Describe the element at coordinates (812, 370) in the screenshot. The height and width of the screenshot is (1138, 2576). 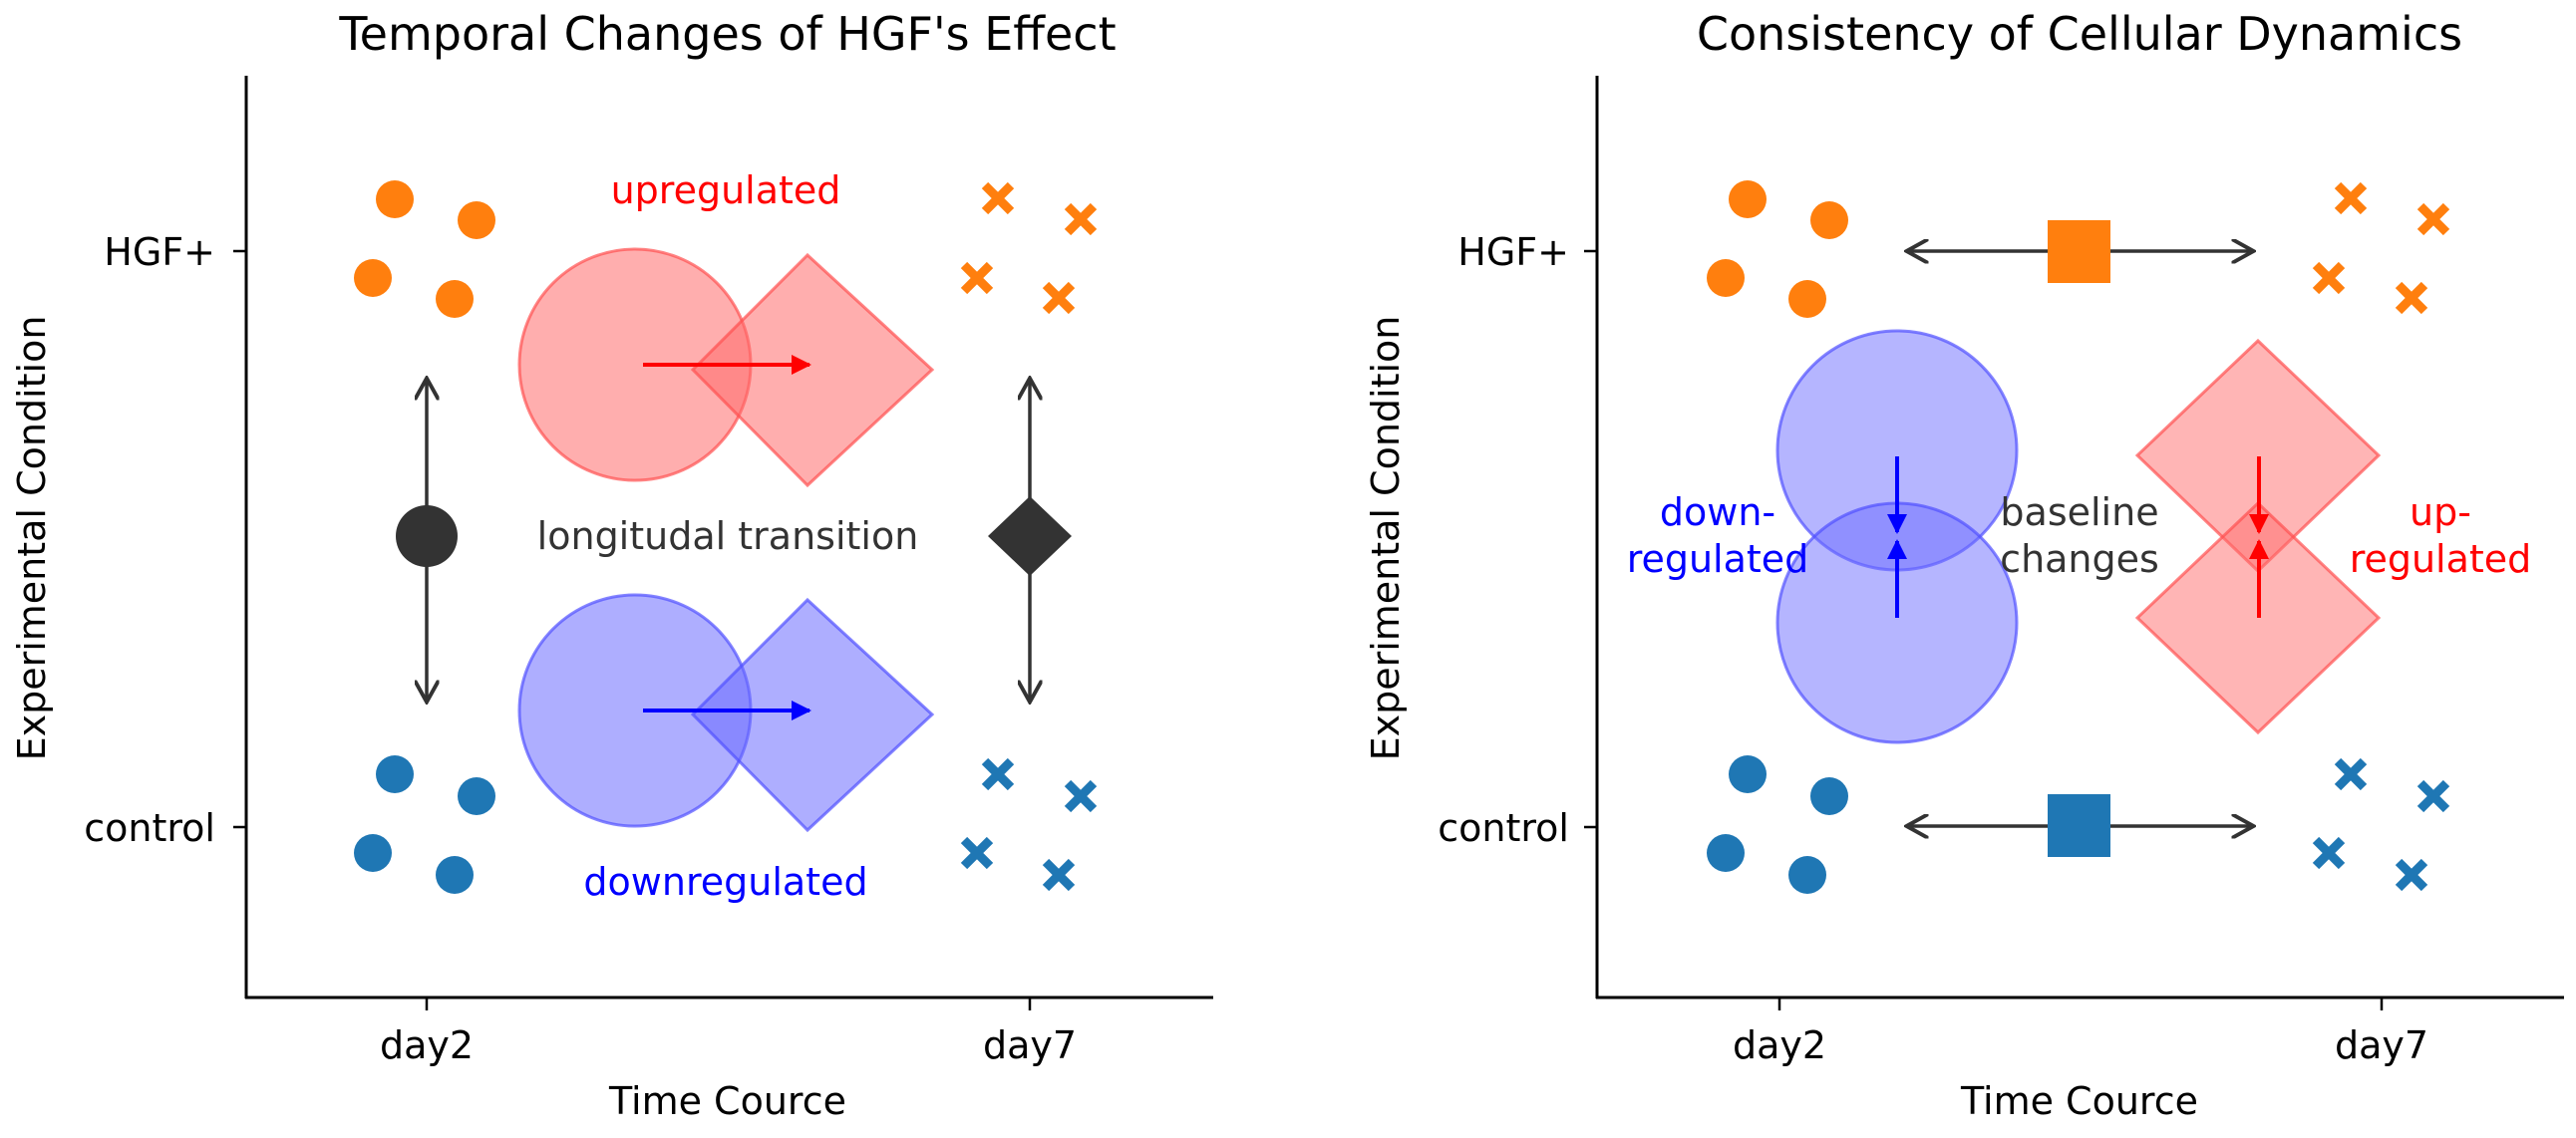
I see `up-diamond` at that location.